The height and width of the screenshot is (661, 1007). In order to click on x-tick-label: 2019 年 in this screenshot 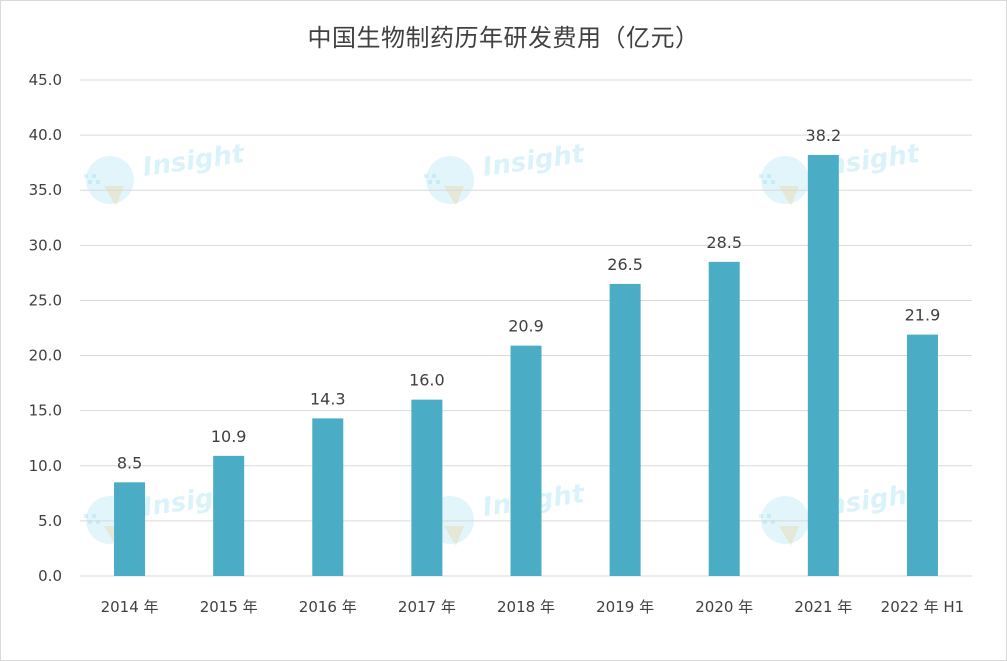, I will do `click(625, 607)`.